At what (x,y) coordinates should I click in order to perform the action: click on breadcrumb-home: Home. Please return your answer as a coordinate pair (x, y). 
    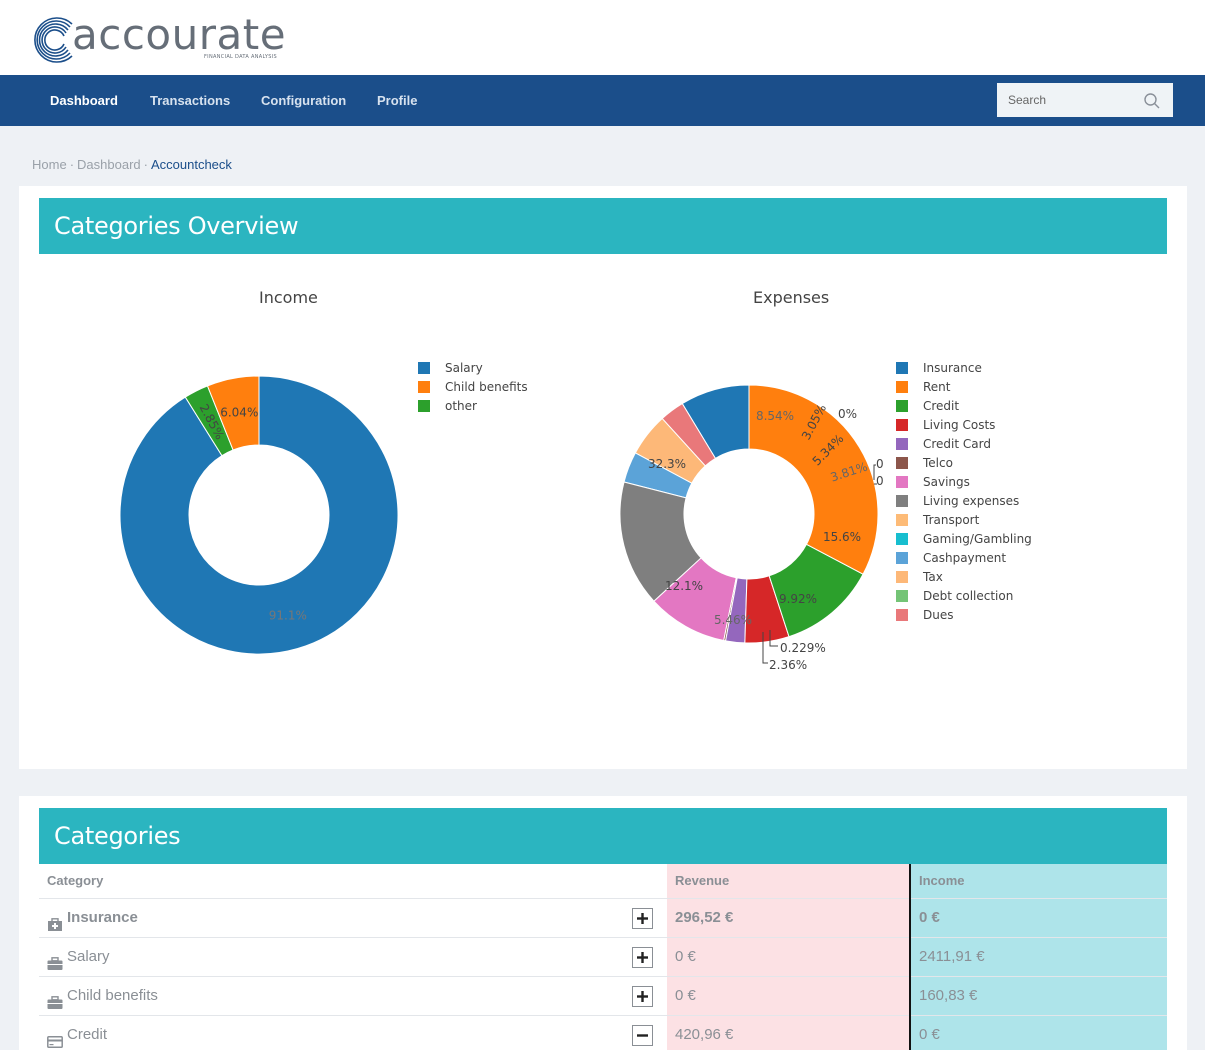
    Looking at the image, I should click on (49, 164).